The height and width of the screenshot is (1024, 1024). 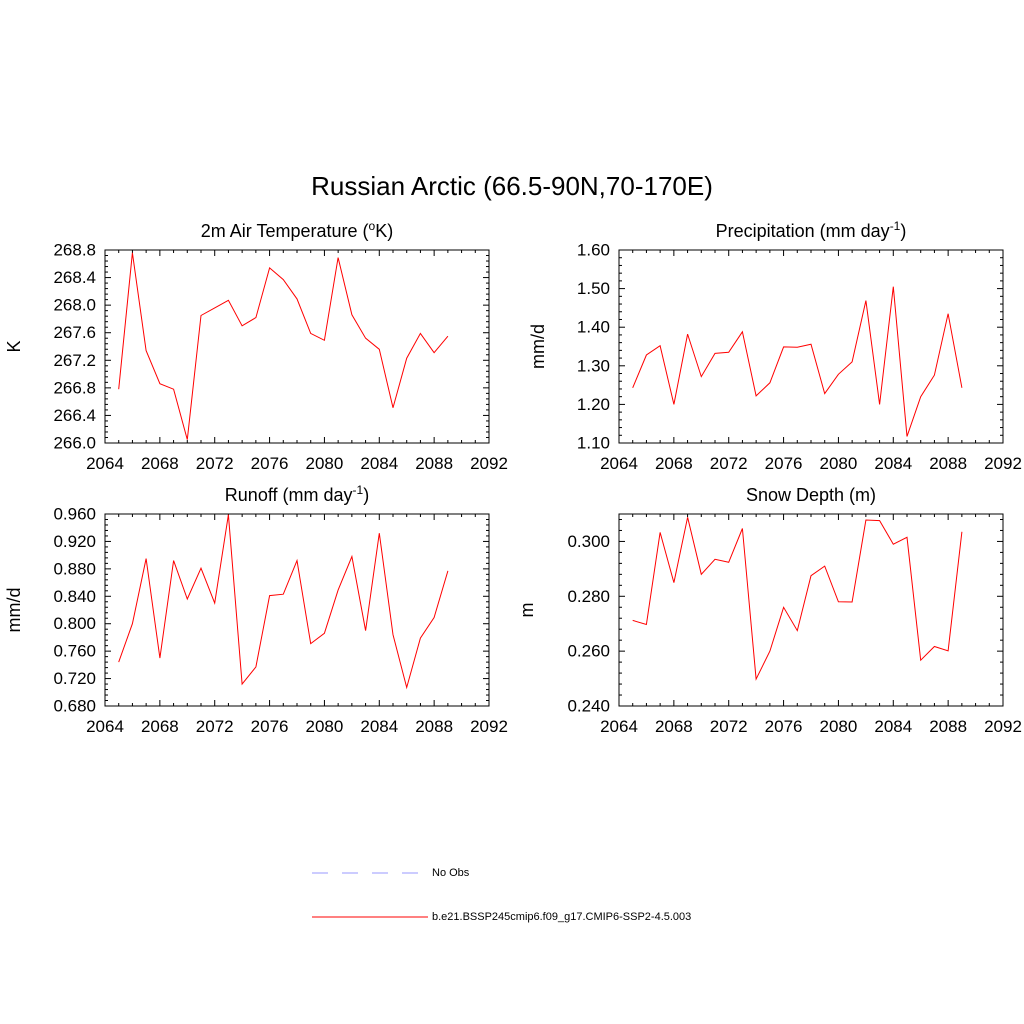 What do you see at coordinates (391, 873) in the screenshot?
I see `legend-item-1: No Obs` at bounding box center [391, 873].